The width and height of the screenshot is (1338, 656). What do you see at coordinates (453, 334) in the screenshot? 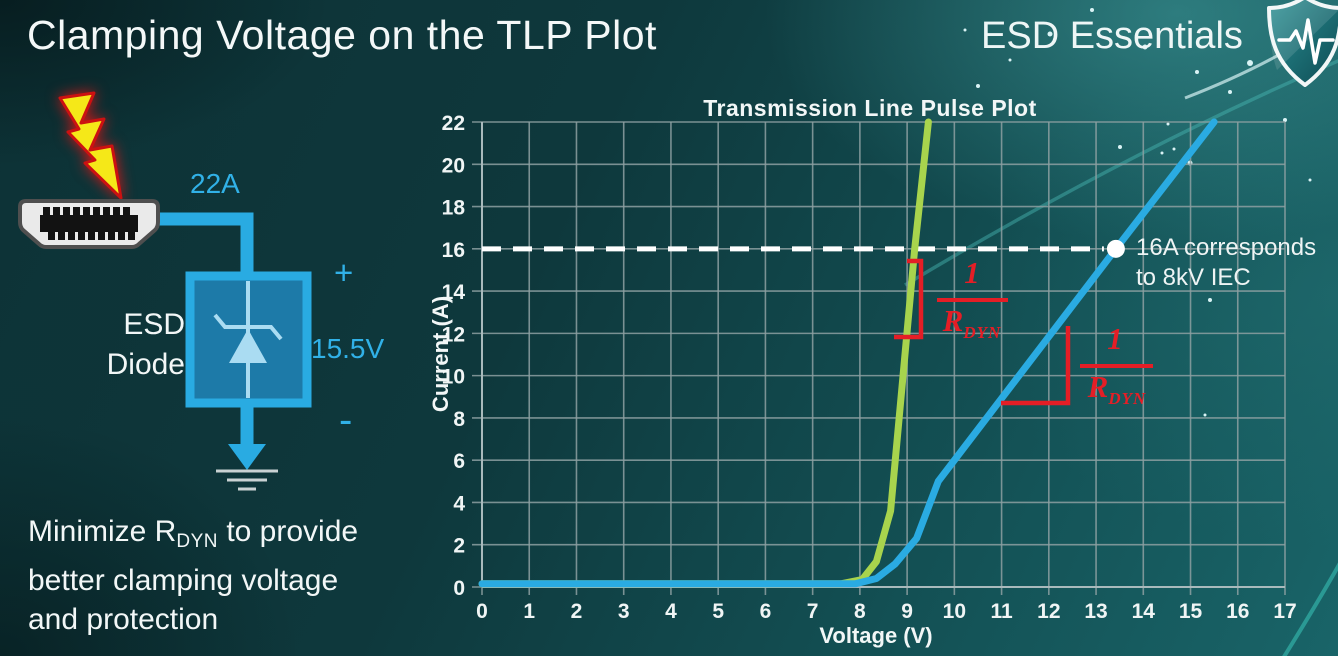
I see `y-tick-label: 12` at bounding box center [453, 334].